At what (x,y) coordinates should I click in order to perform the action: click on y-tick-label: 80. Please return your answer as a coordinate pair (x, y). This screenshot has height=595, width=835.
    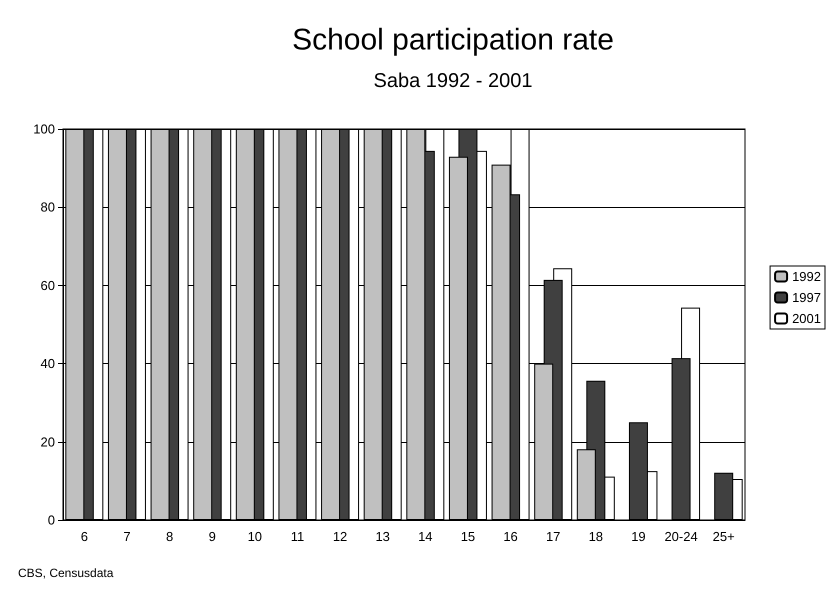
    Looking at the image, I should click on (47, 207).